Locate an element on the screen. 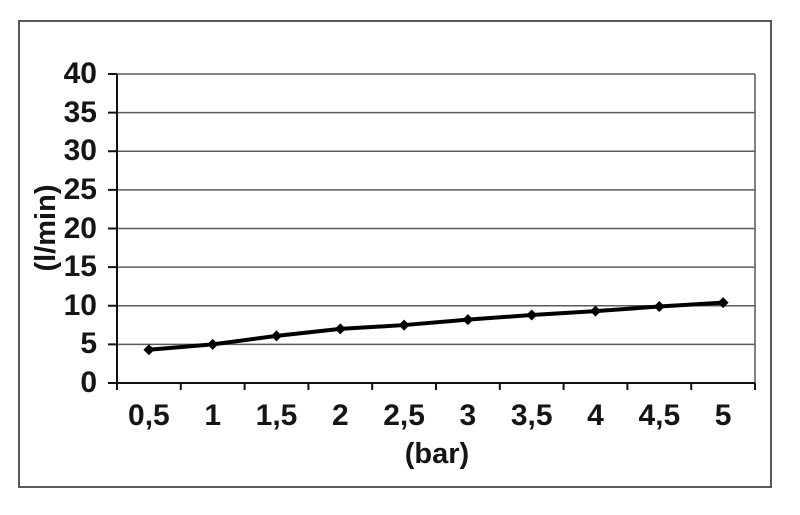 The image size is (800, 515). x-tick-label: 2,5 is located at coordinates (404, 415).